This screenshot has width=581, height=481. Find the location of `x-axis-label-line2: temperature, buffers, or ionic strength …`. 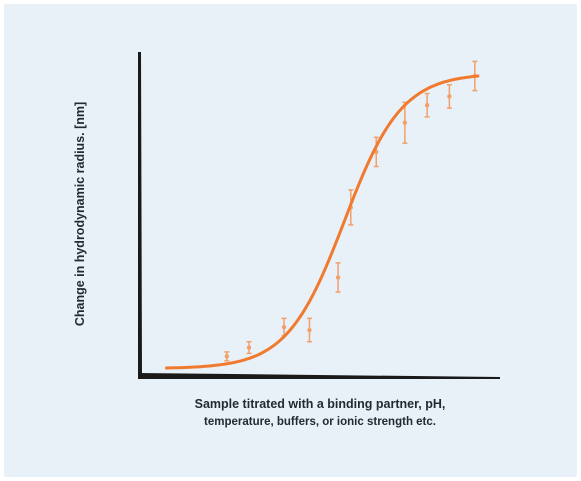

x-axis-label-line2: temperature, buffers, or ionic strength … is located at coordinates (320, 422).